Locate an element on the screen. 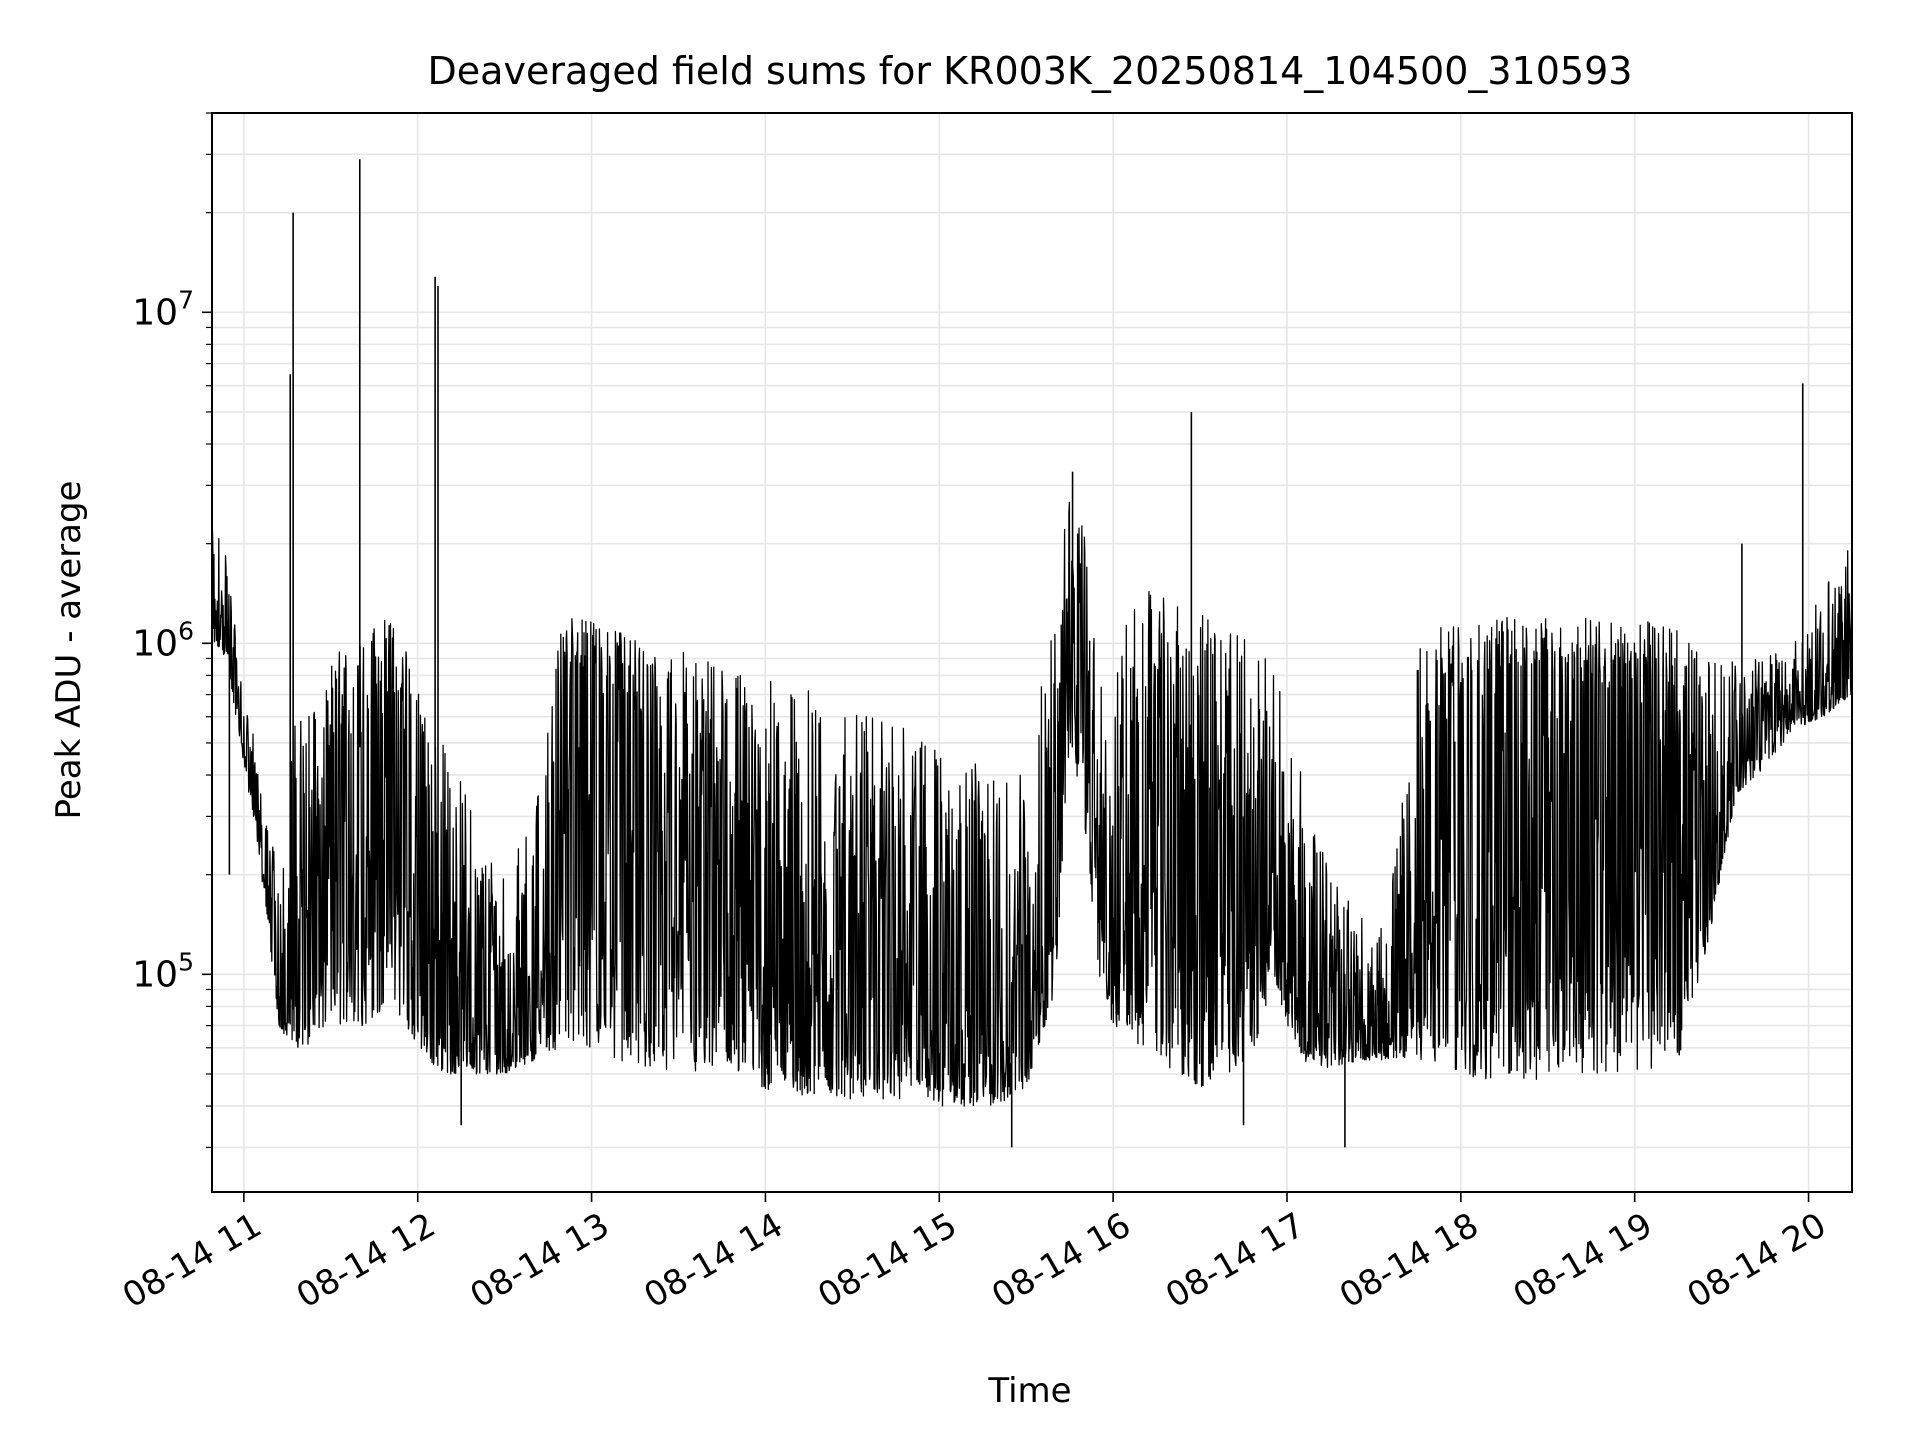 This screenshot has height=1445, width=1920. y-tick-label: 10⁵ is located at coordinates (163, 971).